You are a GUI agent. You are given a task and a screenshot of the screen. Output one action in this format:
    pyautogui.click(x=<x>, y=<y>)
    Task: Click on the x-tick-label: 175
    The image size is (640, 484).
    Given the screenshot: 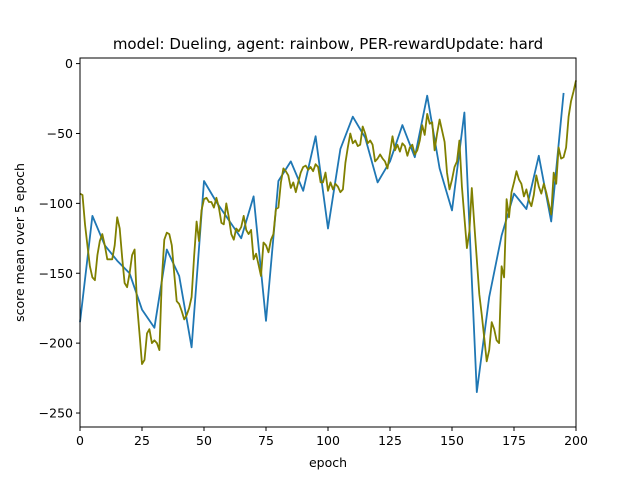 What is the action you would take?
    pyautogui.click(x=514, y=440)
    